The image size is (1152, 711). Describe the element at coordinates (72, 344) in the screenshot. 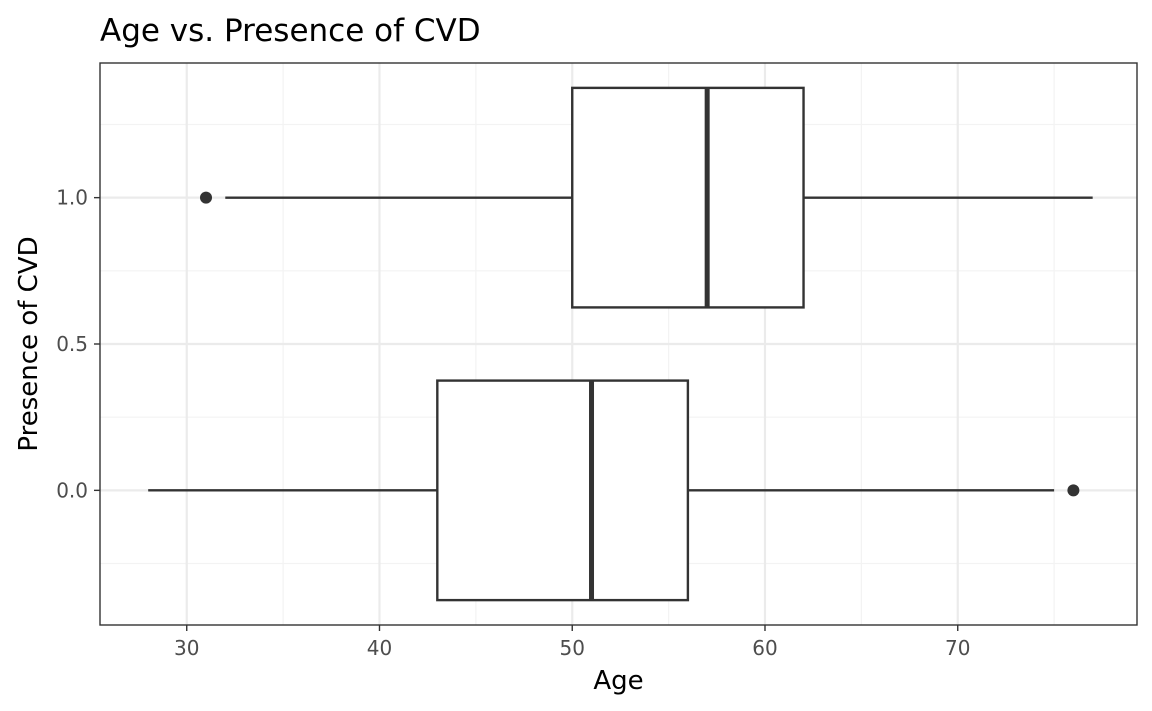

I see `y-tick-label: 0.5` at that location.